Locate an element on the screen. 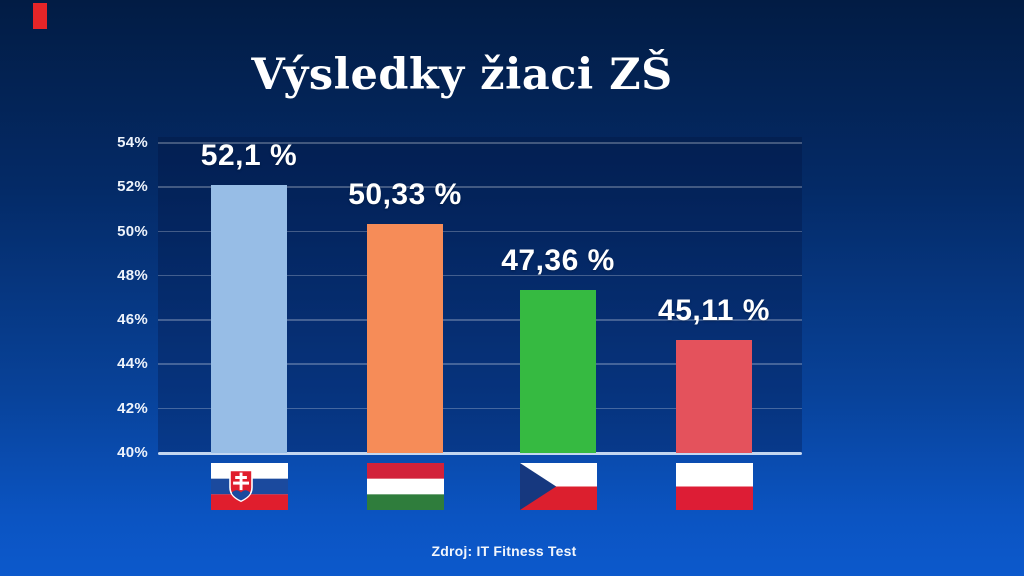 Image resolution: width=1024 pixels, height=576 pixels. y-axis-tick-label: 46% is located at coordinates (132, 320).